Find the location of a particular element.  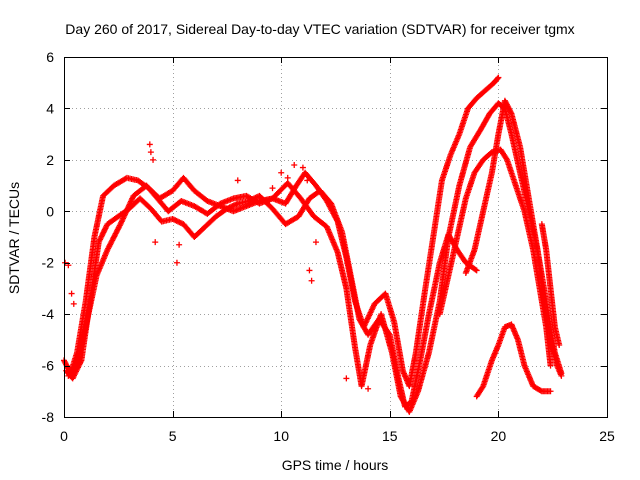

x-tick-label: 15 is located at coordinates (390, 436).